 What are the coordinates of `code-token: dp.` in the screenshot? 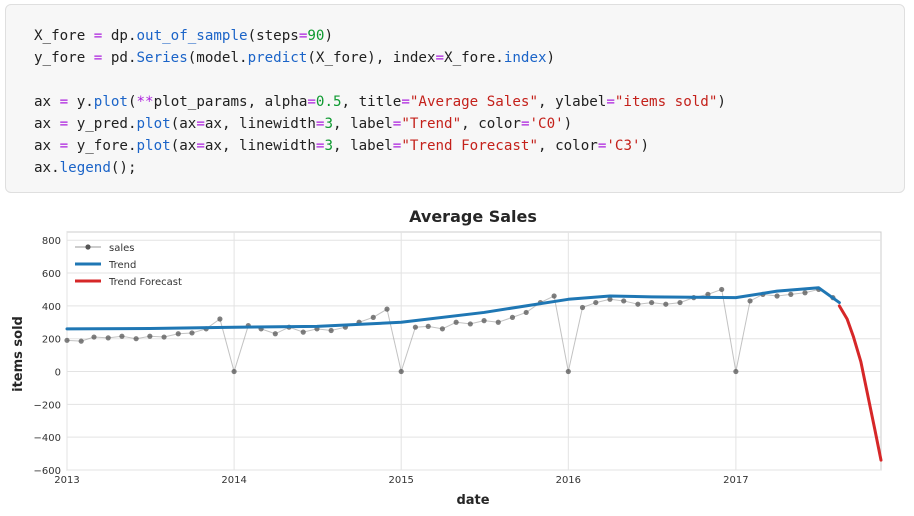 It's located at (119, 36).